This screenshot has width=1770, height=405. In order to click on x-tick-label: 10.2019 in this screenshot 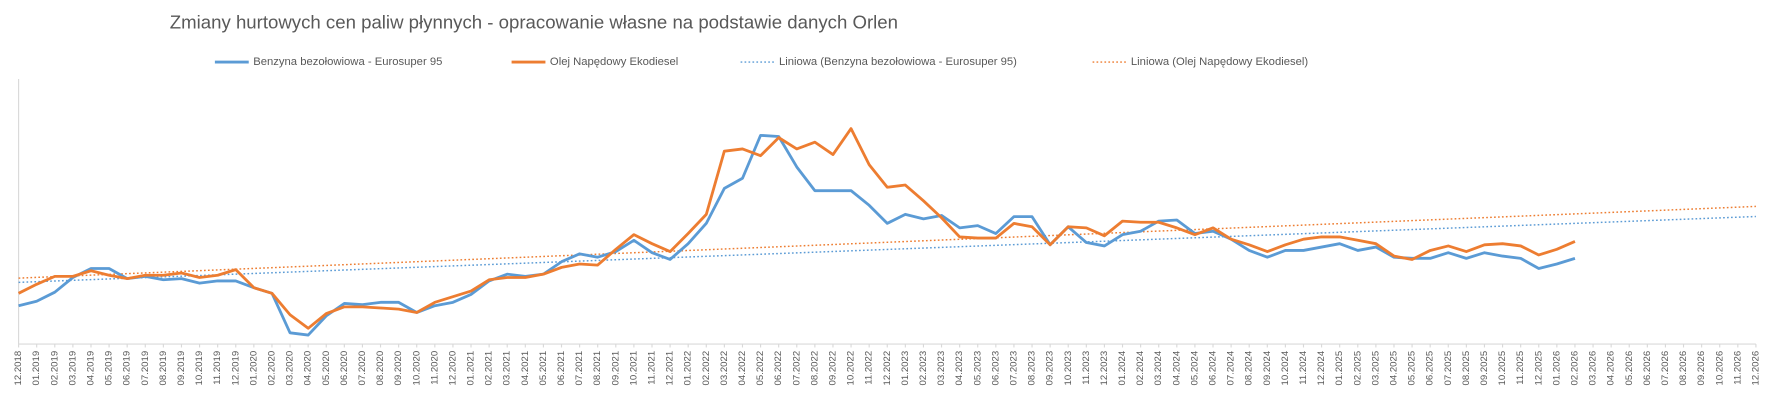, I will do `click(199, 368)`.